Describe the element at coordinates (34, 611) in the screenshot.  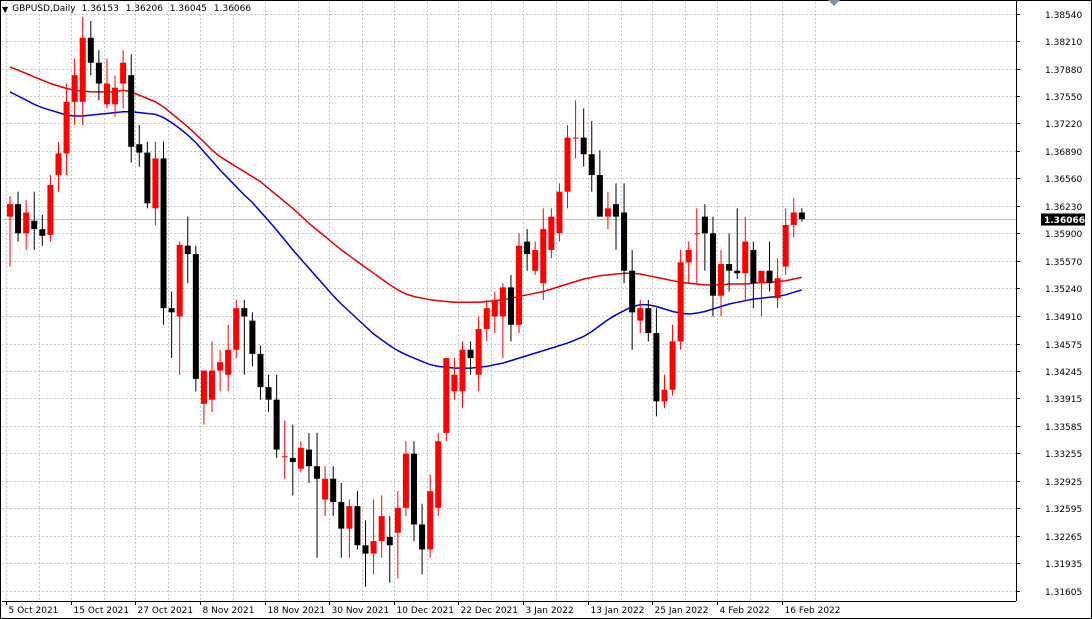
I see `date-tick-label: 5 Oct 2021` at that location.